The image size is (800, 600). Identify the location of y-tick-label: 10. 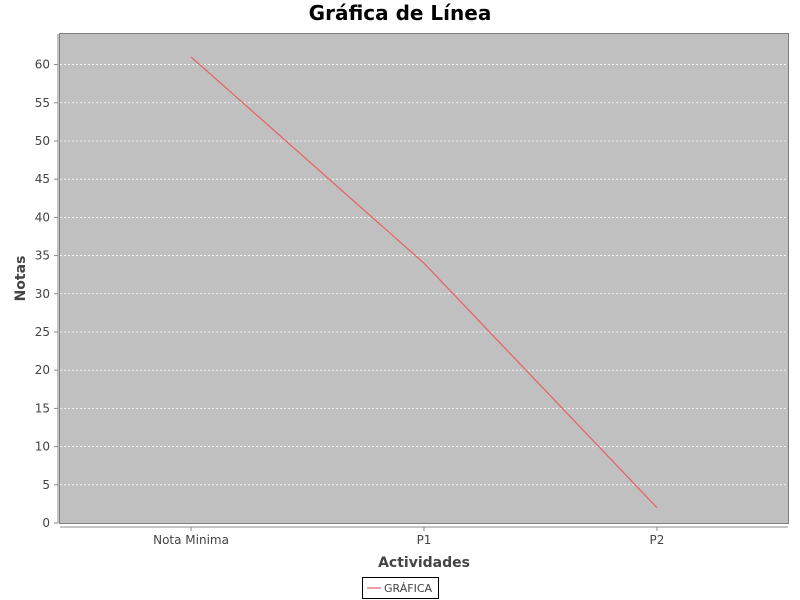
(42, 447).